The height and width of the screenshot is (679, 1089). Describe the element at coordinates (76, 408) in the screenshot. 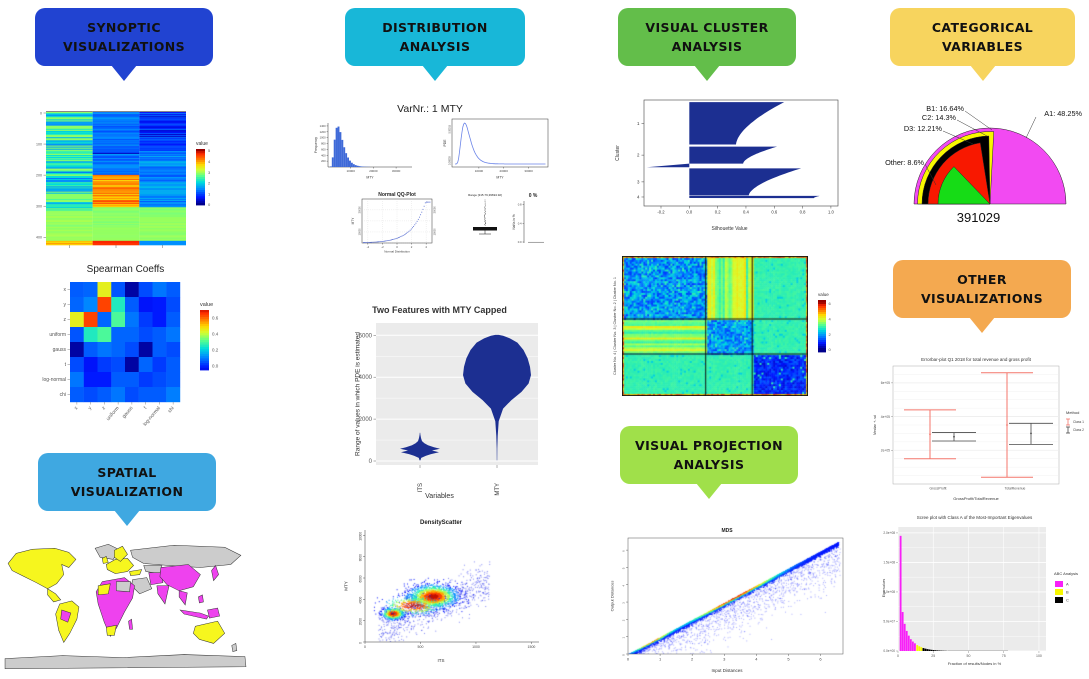

I see `svg-text: x` at that location.